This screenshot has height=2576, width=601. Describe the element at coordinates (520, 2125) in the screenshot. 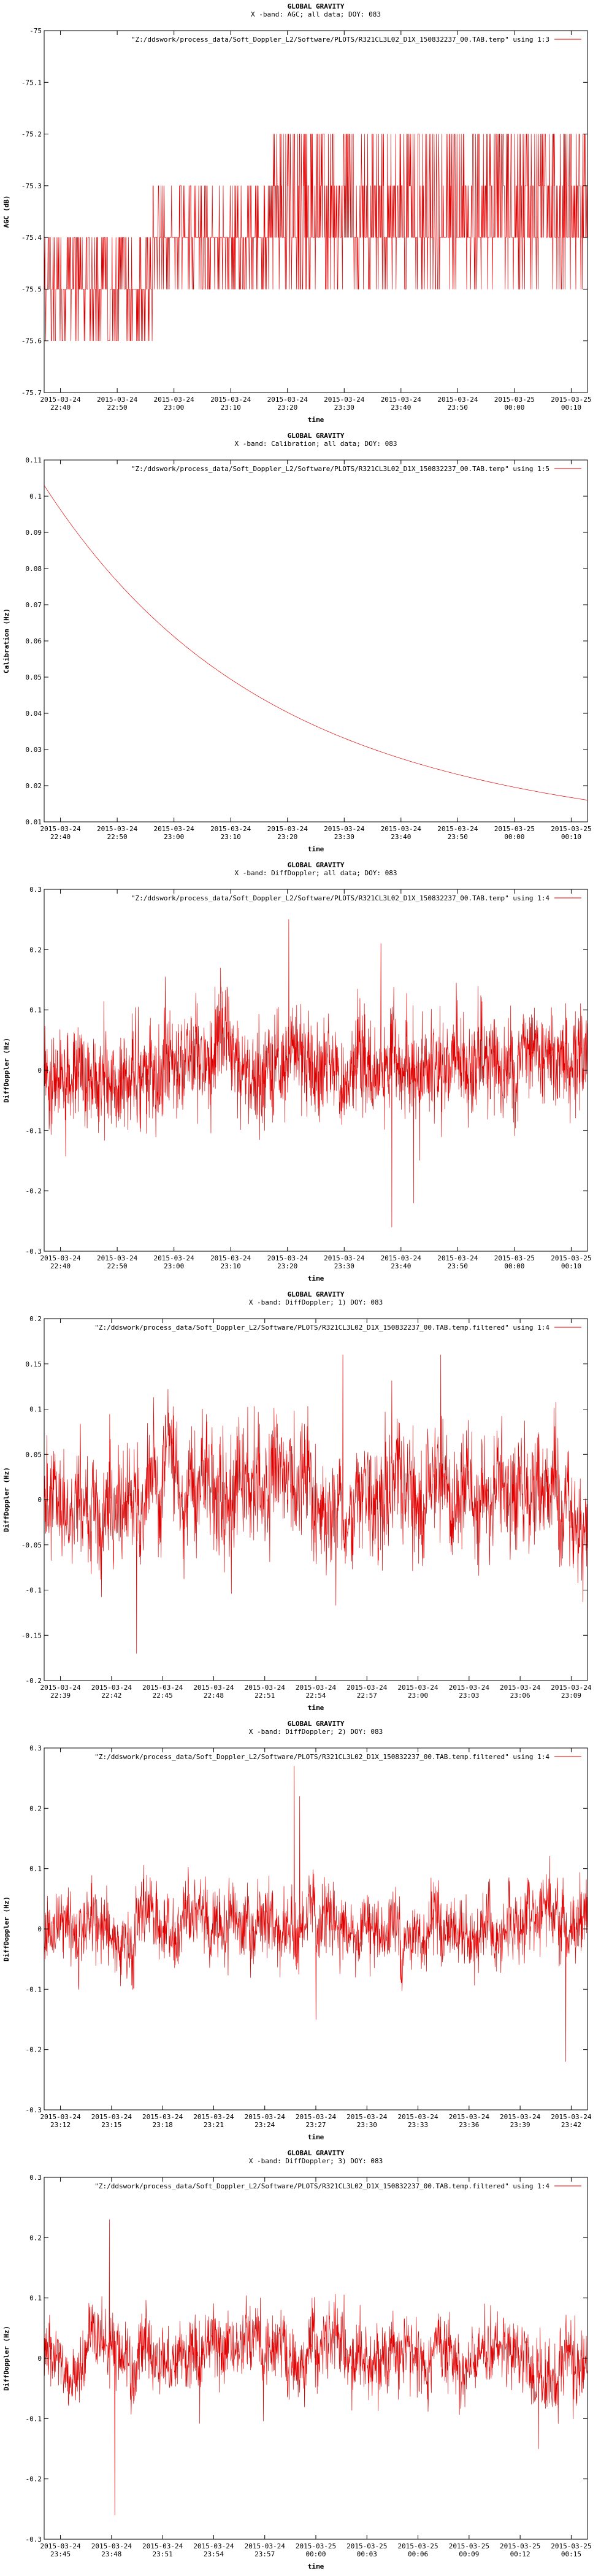

I see `x-tick-time: 23:39` at that location.